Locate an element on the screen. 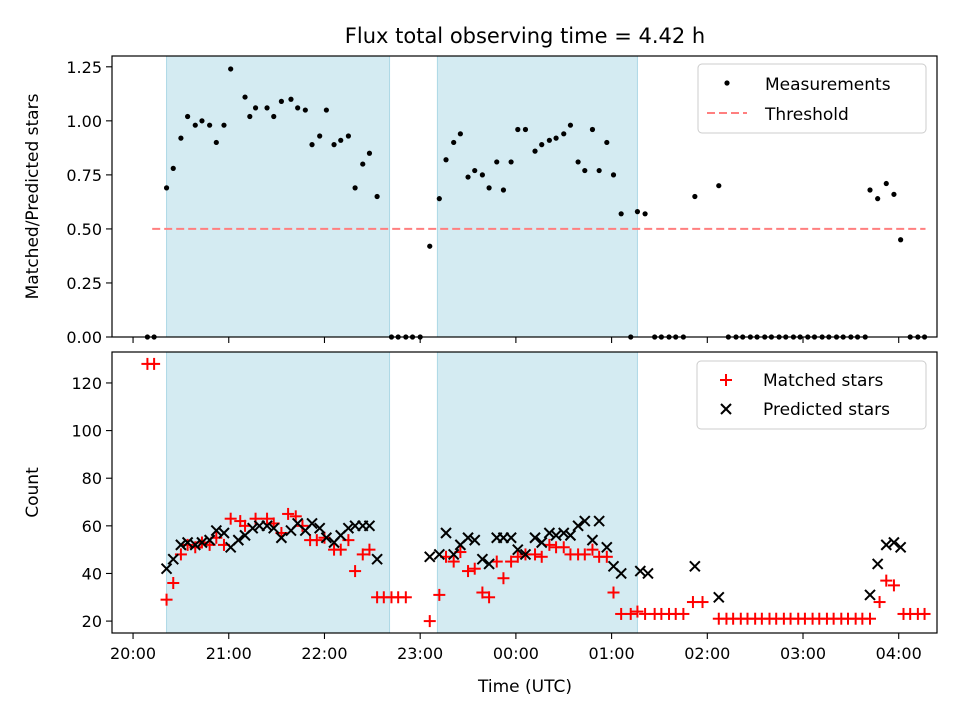 This screenshot has height=720, width=960. x-tick-label-1: 21:00 is located at coordinates (229, 653).